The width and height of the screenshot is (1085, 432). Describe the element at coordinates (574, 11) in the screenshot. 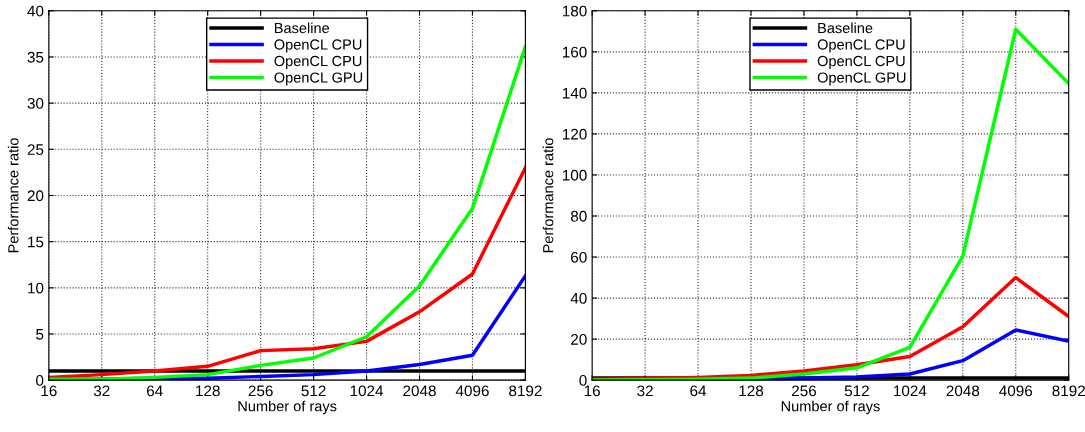

I see `y-tick-label: 180` at that location.